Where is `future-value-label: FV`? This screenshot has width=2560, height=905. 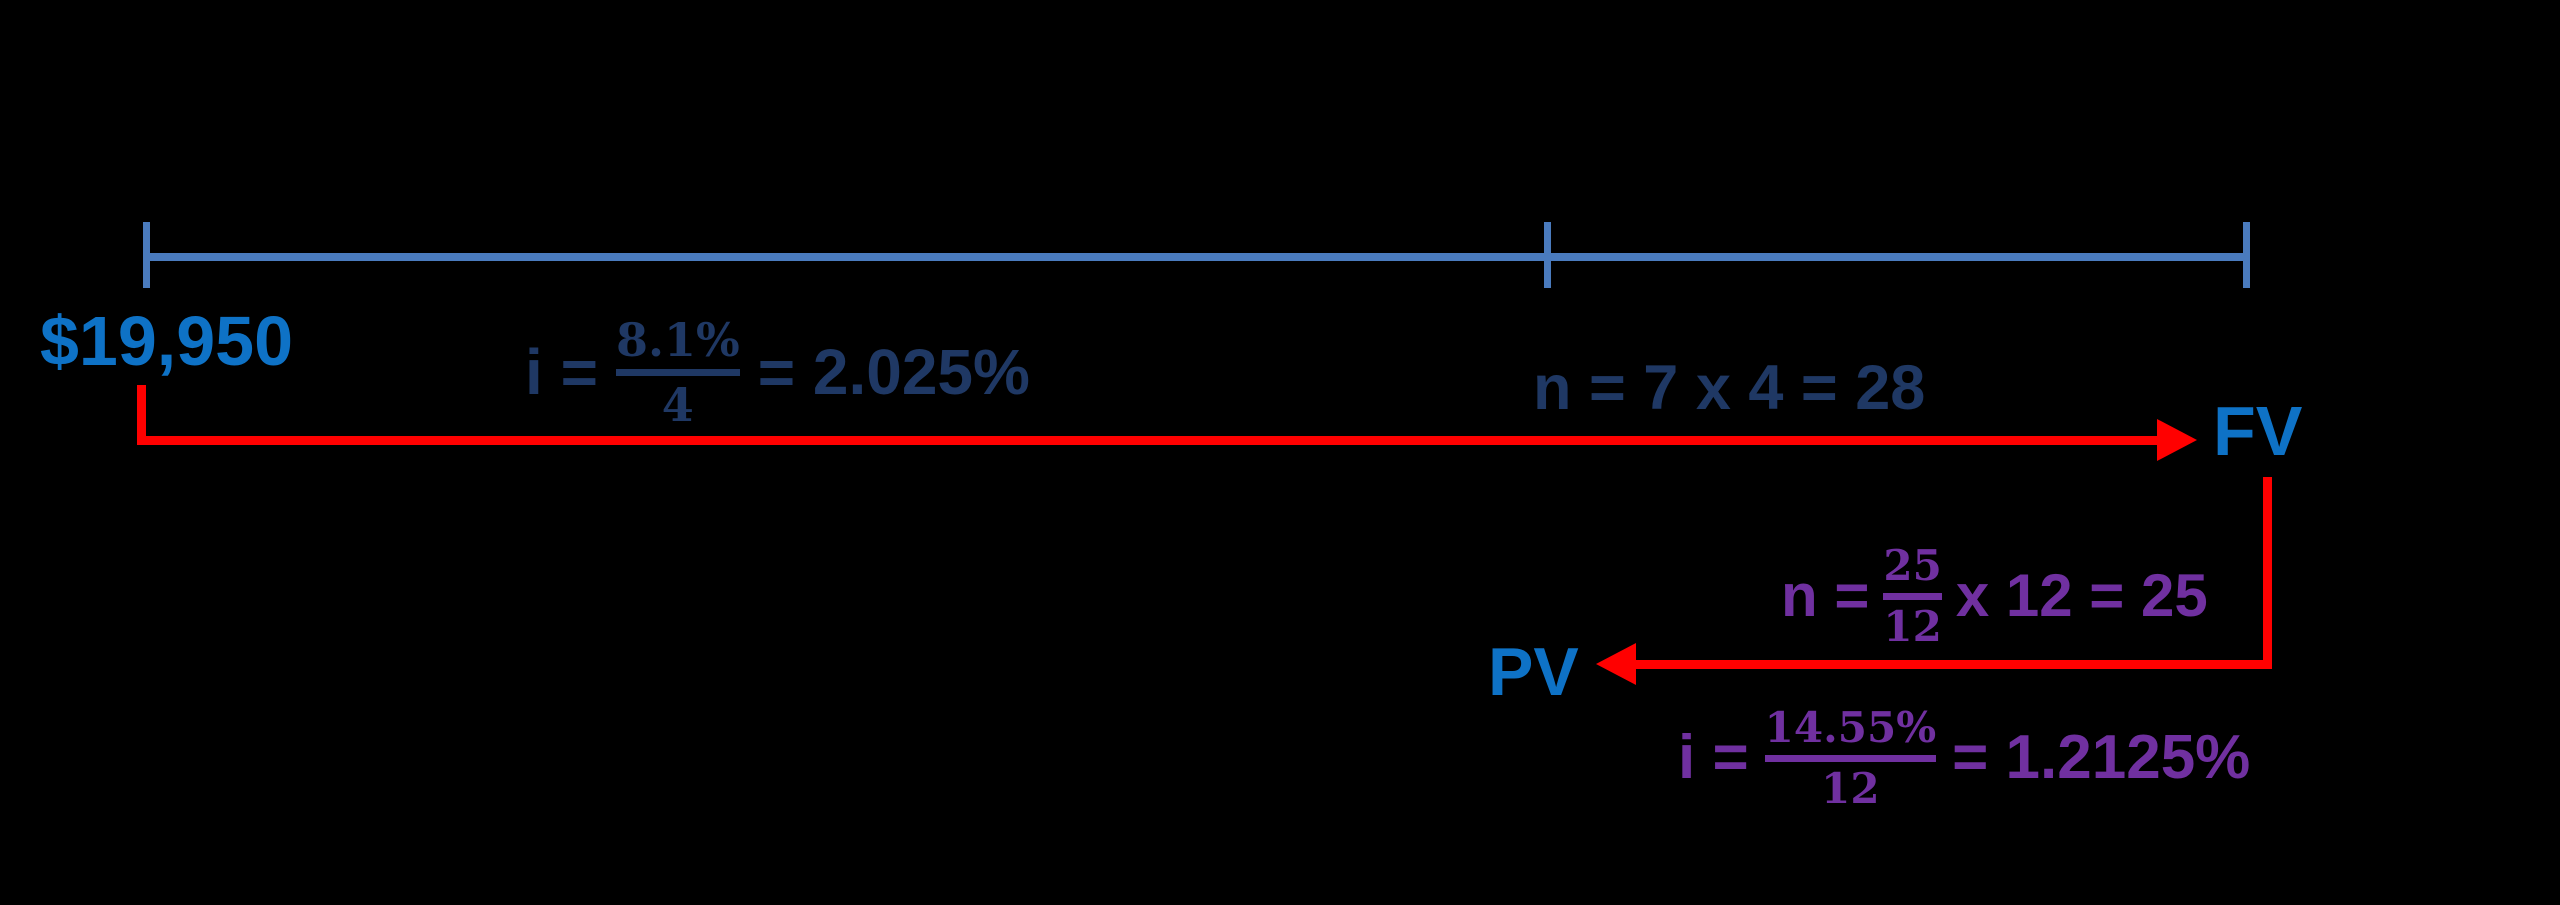 future-value-label: FV is located at coordinates (2258, 431).